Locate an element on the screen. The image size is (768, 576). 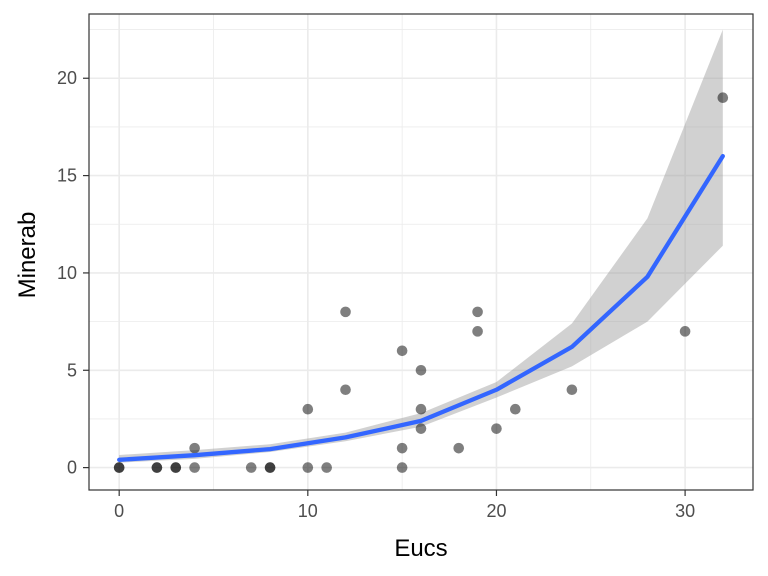
y-axis-title: Minerab is located at coordinates (27, 255).